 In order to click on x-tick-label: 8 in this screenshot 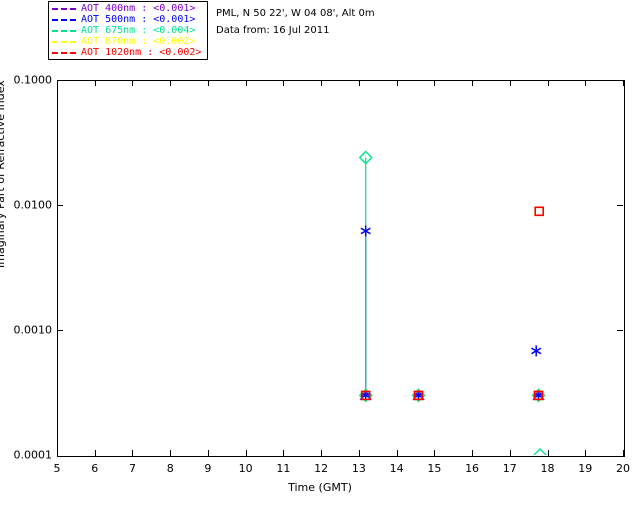, I will do `click(170, 468)`.